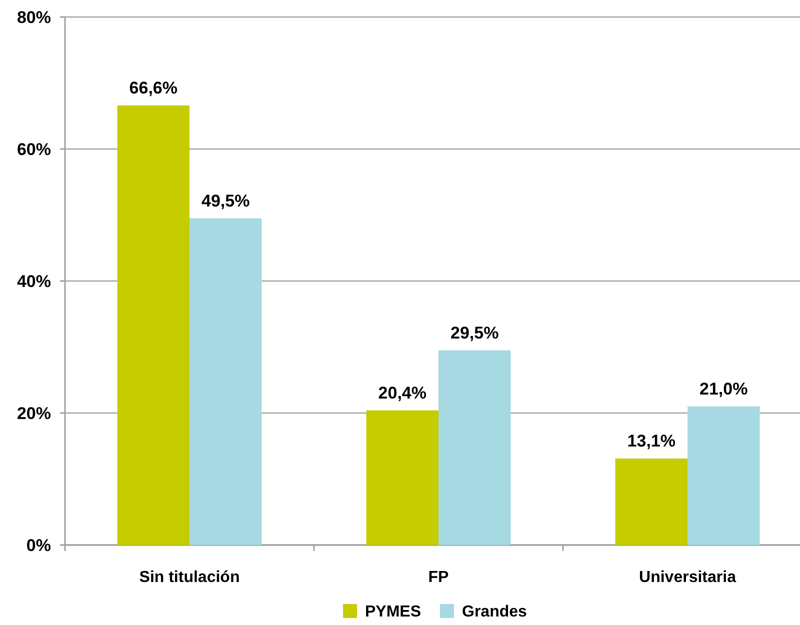  What do you see at coordinates (402, 392) in the screenshot?
I see `data-label: 20,4%` at bounding box center [402, 392].